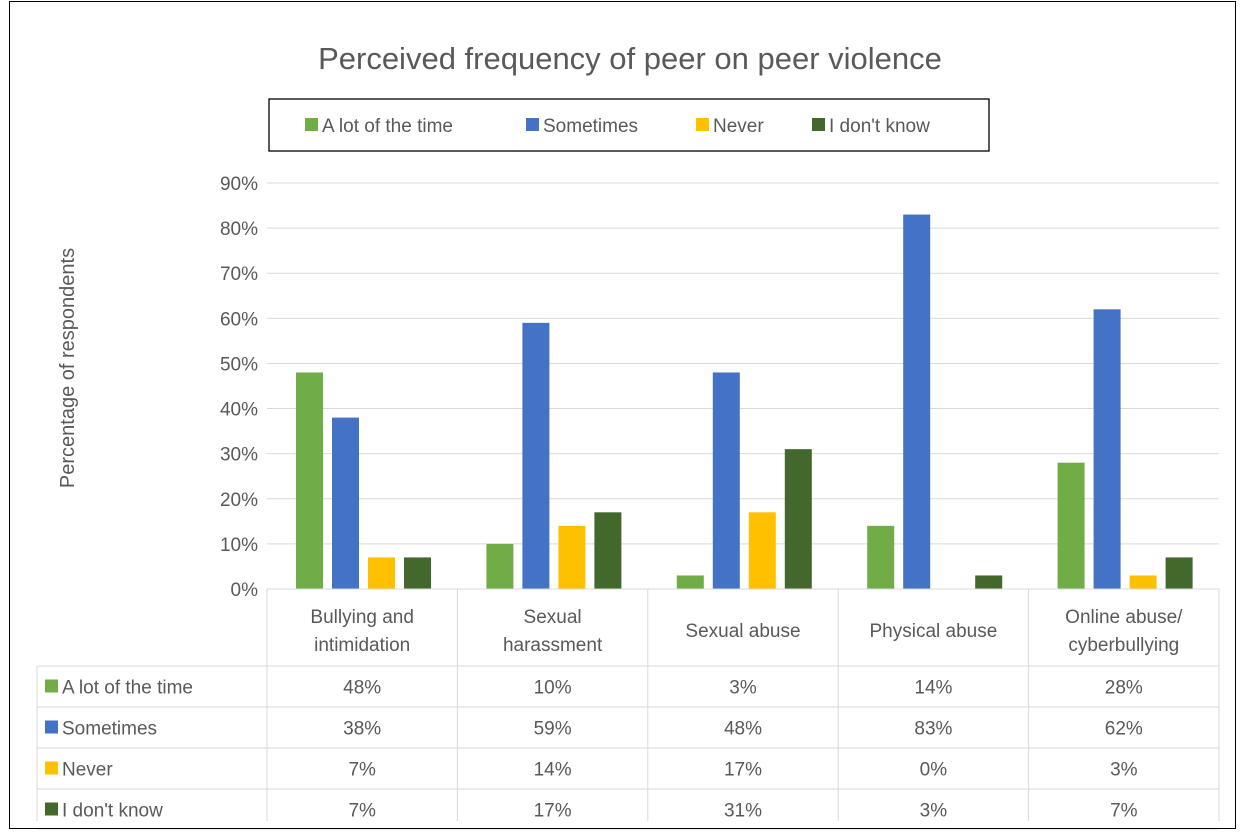  I want to click on y-axis-ticks: 0% 10% 20% 30% 40% 50% 60% 70% 80% 90%, so click(239, 387).